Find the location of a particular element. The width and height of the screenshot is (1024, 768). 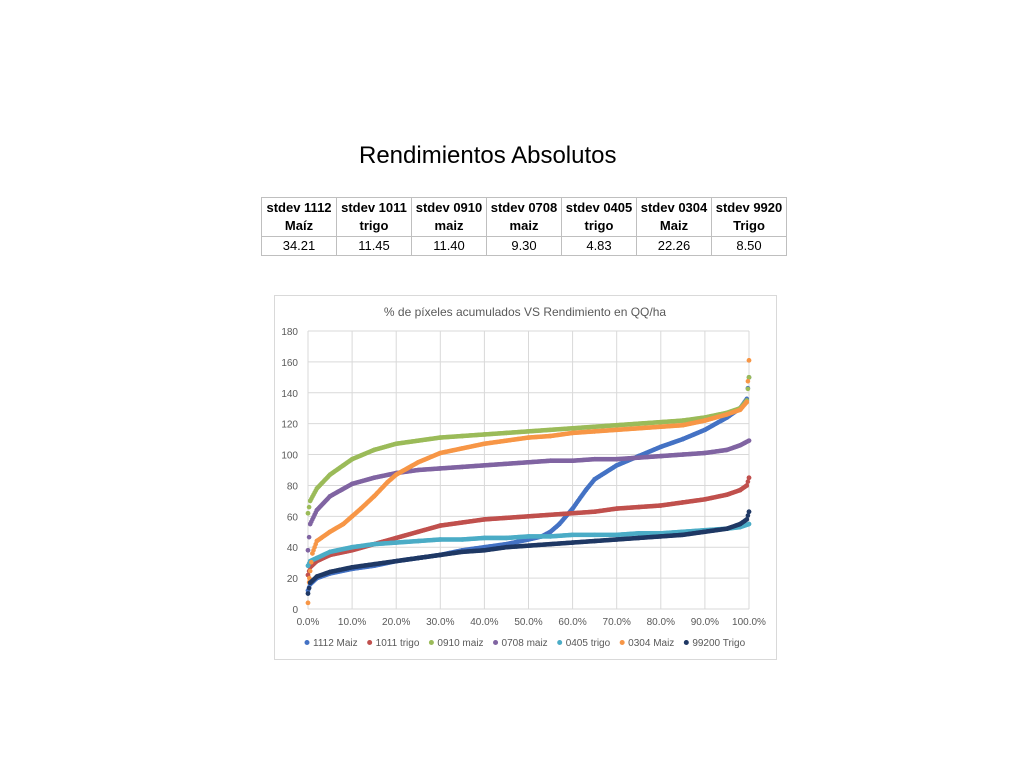

page-title: Rendimientos Absolutos is located at coordinates (488, 155).